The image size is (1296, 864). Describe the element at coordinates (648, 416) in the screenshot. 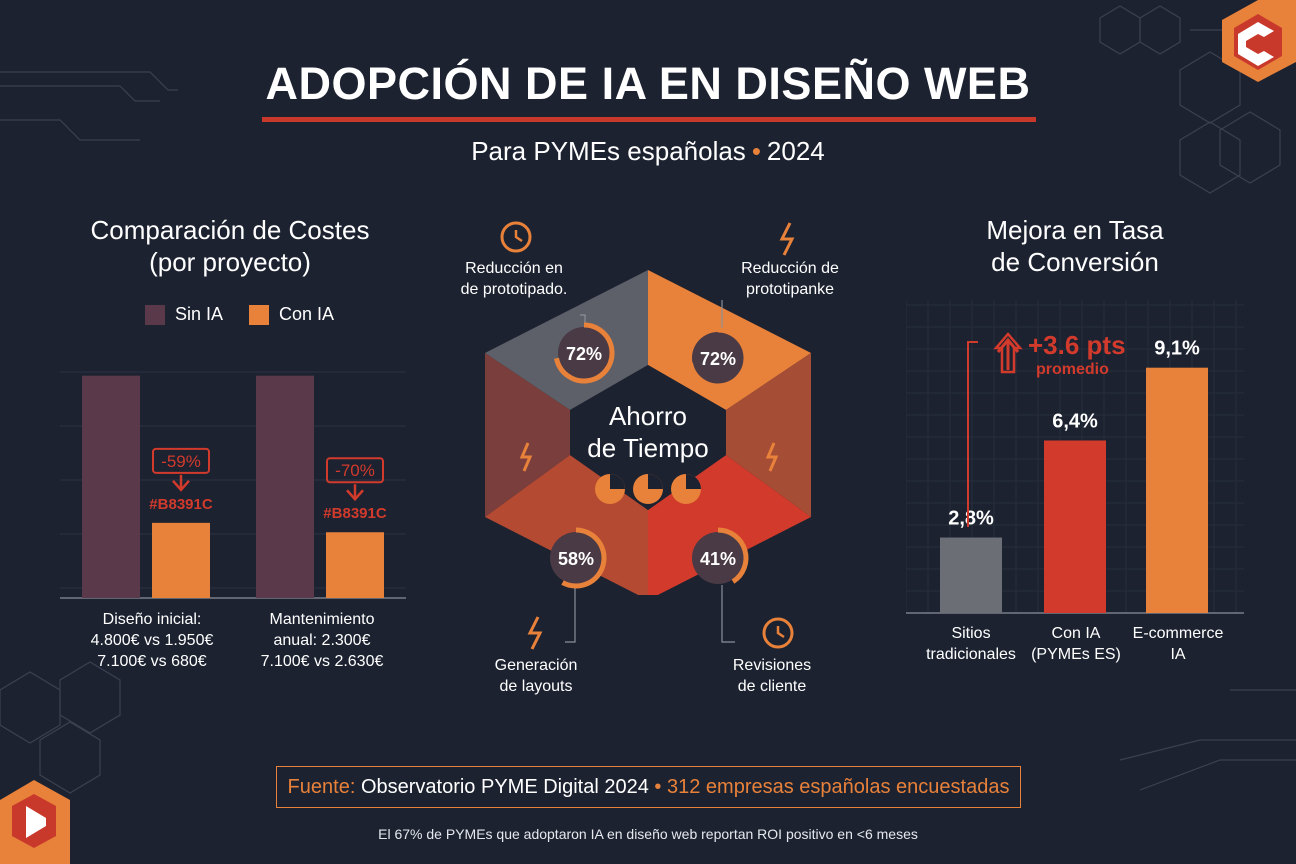

I see `hexagon-title-line-1: Ahorro` at that location.